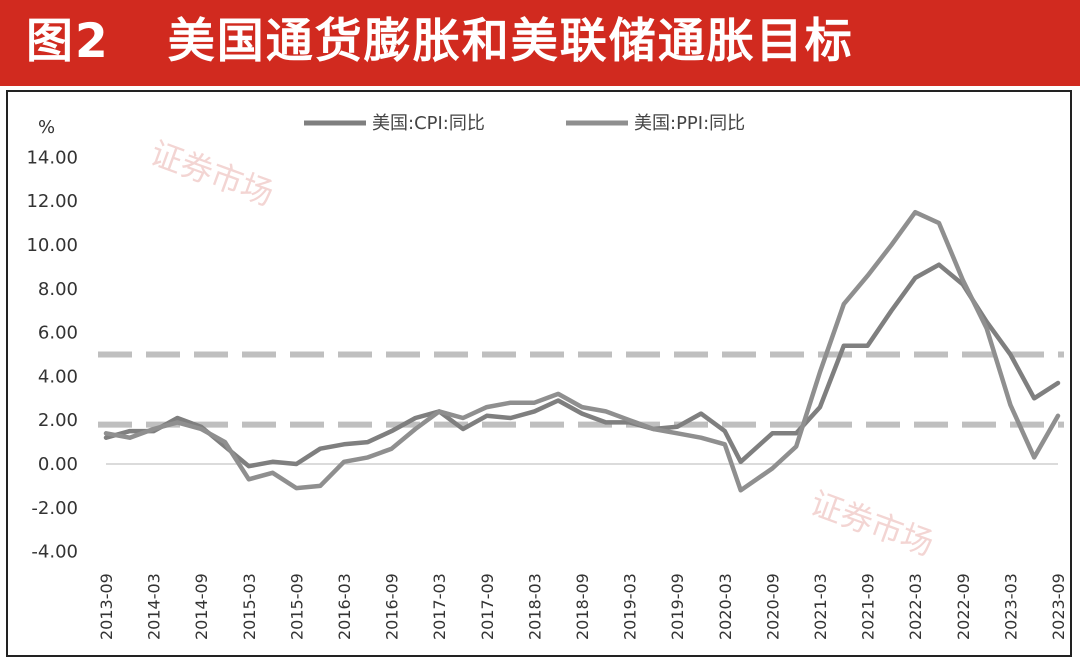 Image resolution: width=1080 pixels, height=665 pixels. Describe the element at coordinates (154, 606) in the screenshot. I see `x-tick-label: 2014-03` at that location.